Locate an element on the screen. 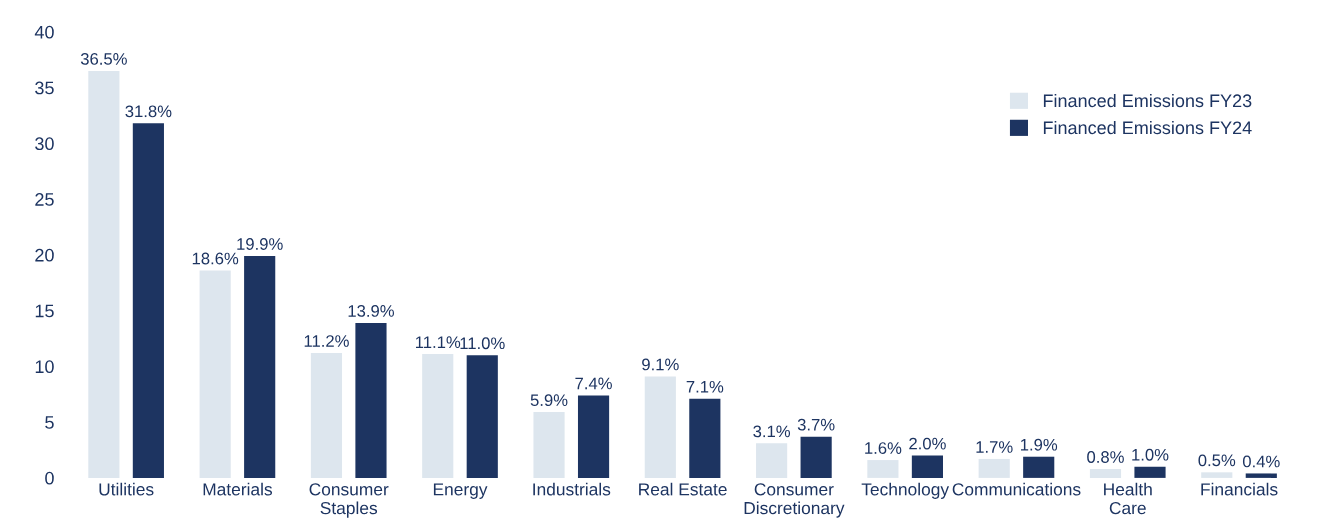 Image resolution: width=1319 pixels, height=531 pixels. data-label: 1.6% is located at coordinates (883, 448).